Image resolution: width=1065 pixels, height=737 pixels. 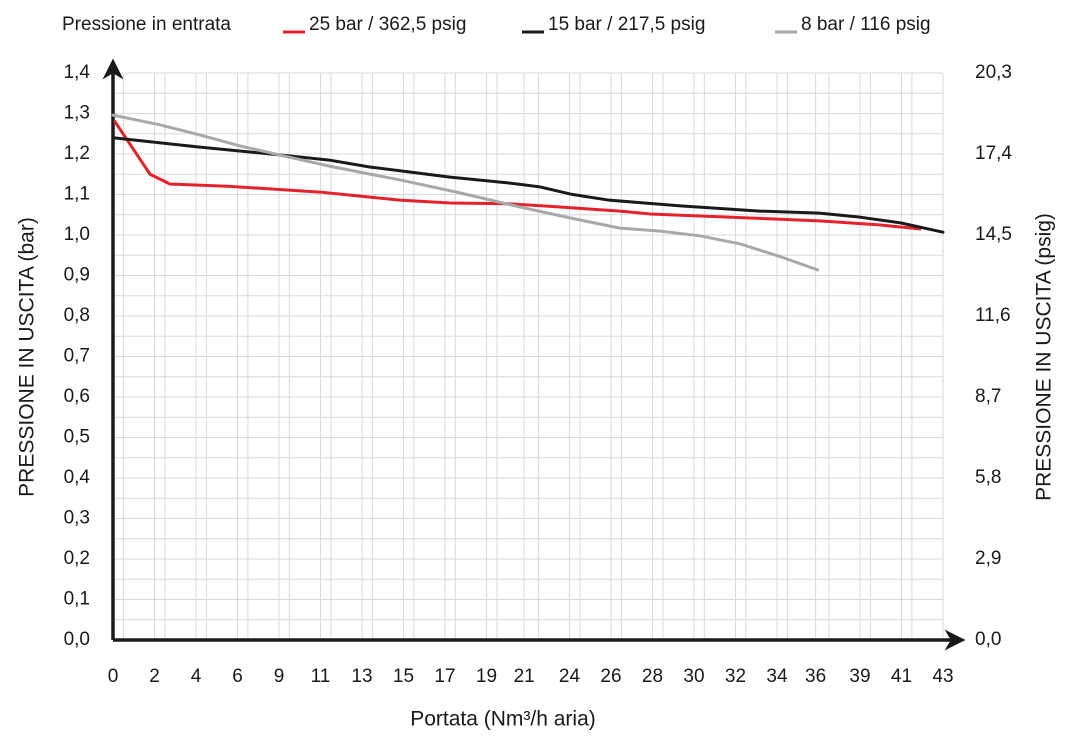 I want to click on y2-tick-label: 17,4, so click(x=993, y=153).